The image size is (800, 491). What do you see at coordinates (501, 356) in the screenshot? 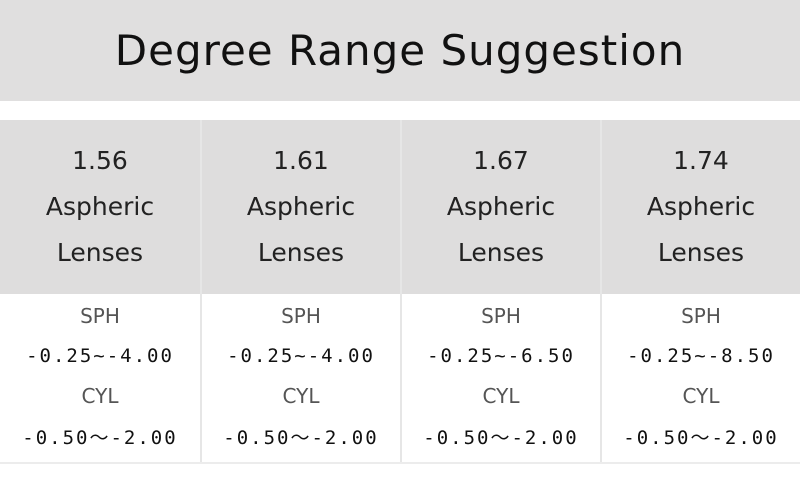
I see `range-value: -0.25~-6.50` at bounding box center [501, 356].